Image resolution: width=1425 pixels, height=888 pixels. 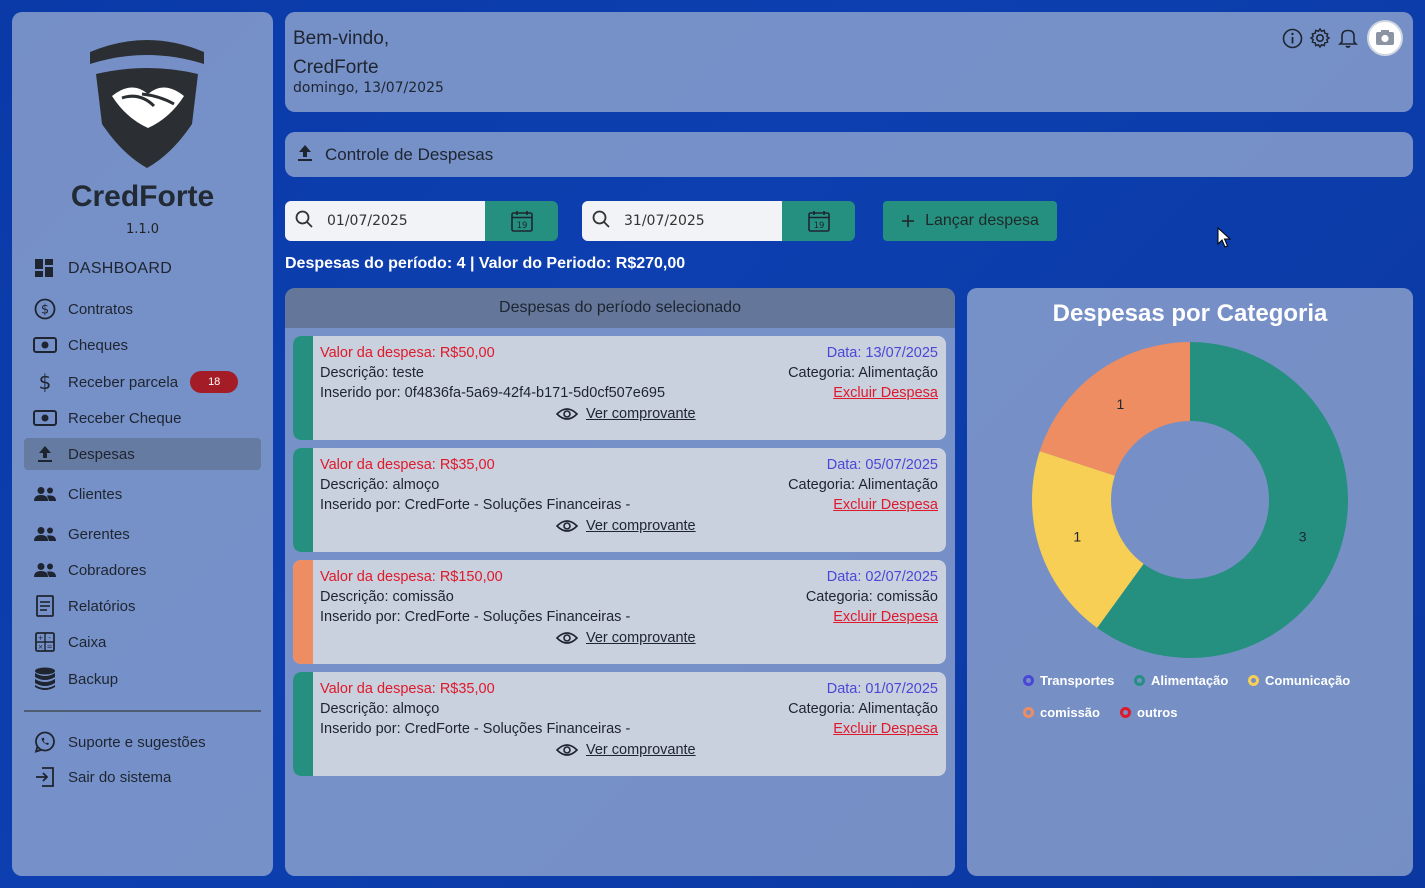 What do you see at coordinates (664, 221) in the screenshot?
I see `end-date-value: 31/07/2025` at bounding box center [664, 221].